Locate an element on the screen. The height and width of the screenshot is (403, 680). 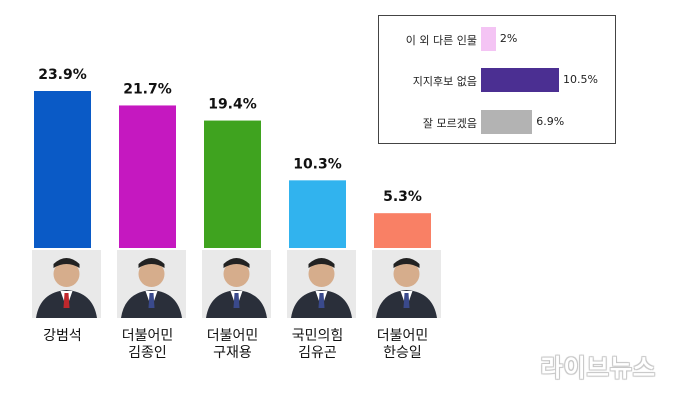
legend-value: 6.9% is located at coordinates (550, 121).